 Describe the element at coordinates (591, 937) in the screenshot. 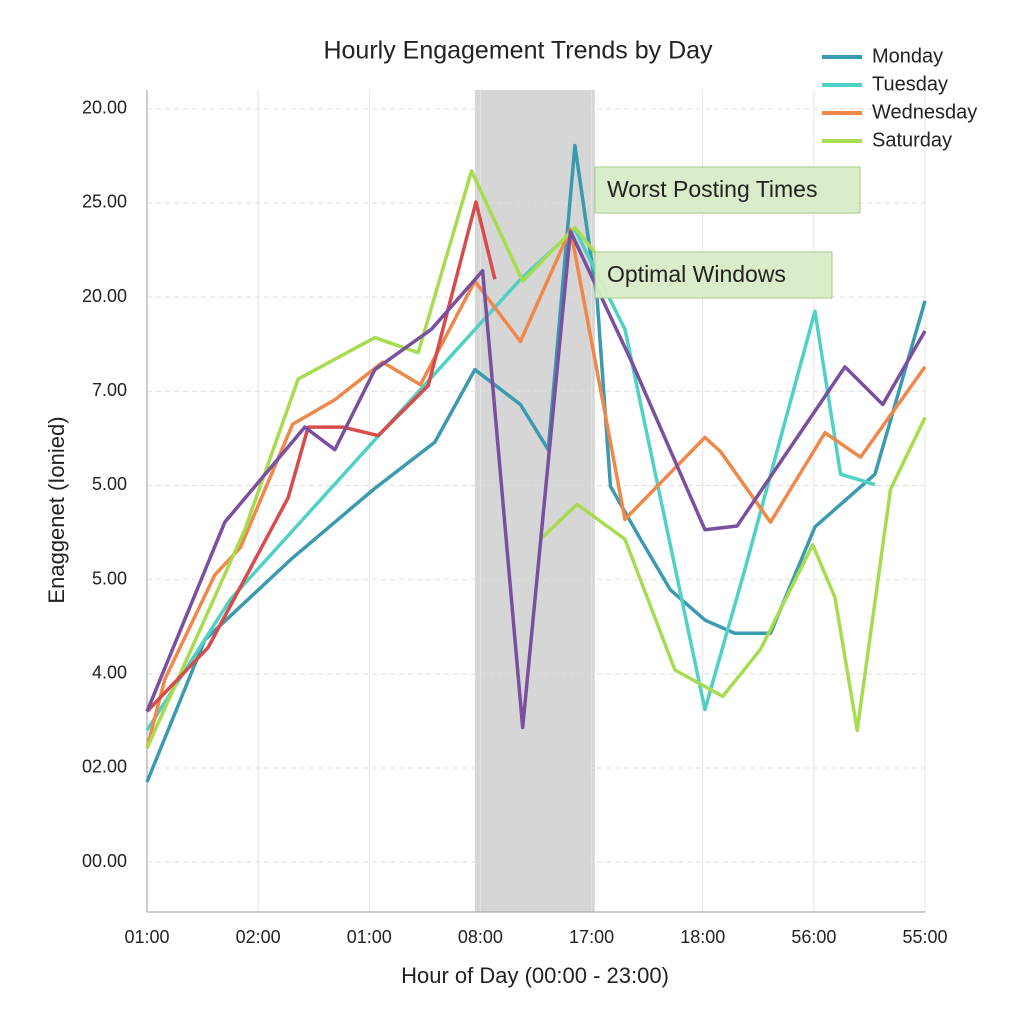

I see `x-tick-label: 17:00` at that location.